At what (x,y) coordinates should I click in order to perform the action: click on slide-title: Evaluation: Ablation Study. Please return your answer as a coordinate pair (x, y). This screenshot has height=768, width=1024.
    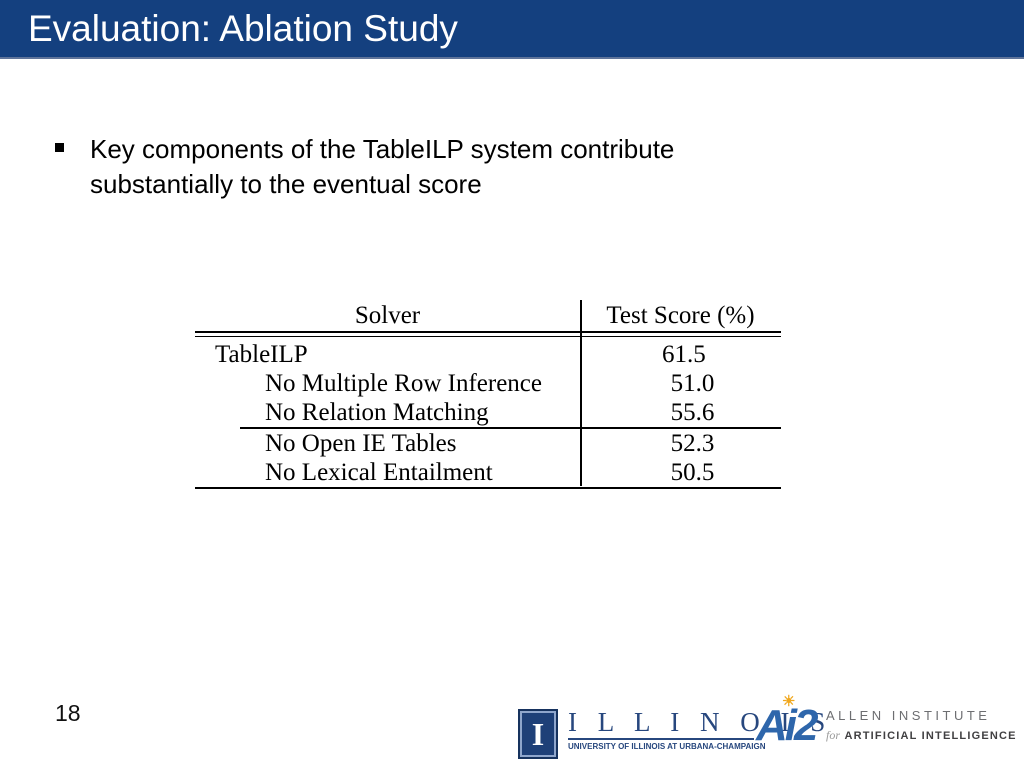
    Looking at the image, I should click on (243, 28).